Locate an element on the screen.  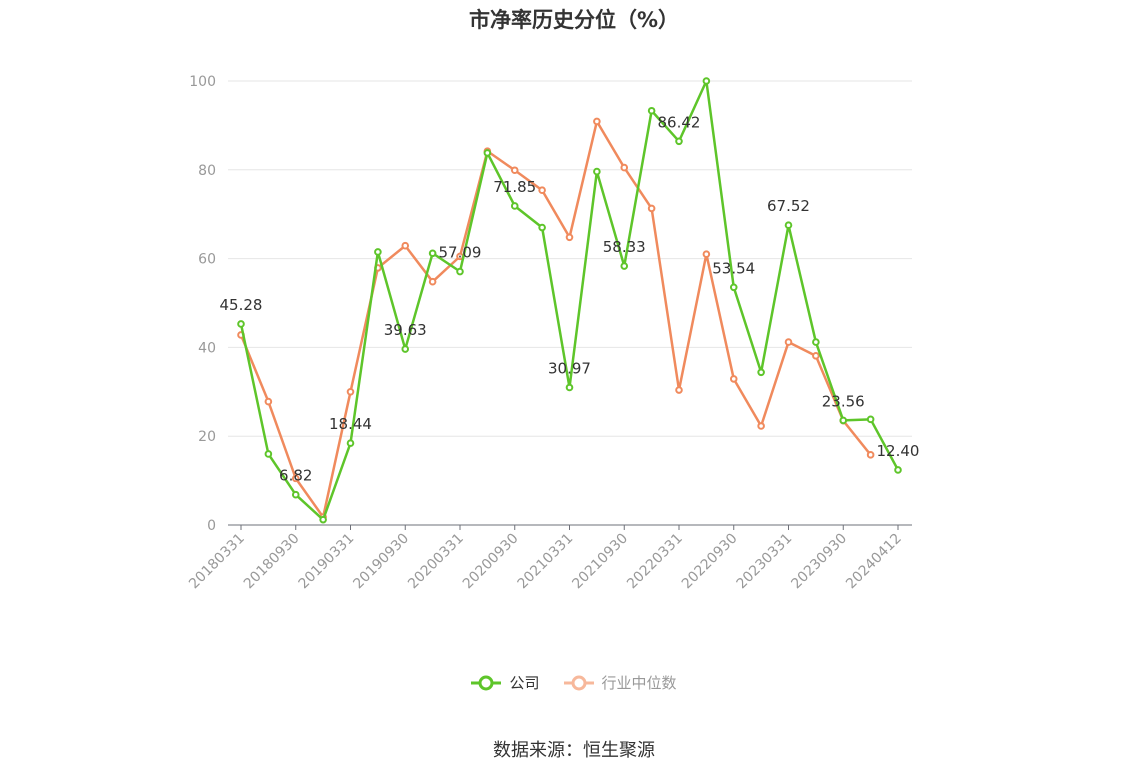
x-tick-label: 20210930 is located at coordinates (600, 562).